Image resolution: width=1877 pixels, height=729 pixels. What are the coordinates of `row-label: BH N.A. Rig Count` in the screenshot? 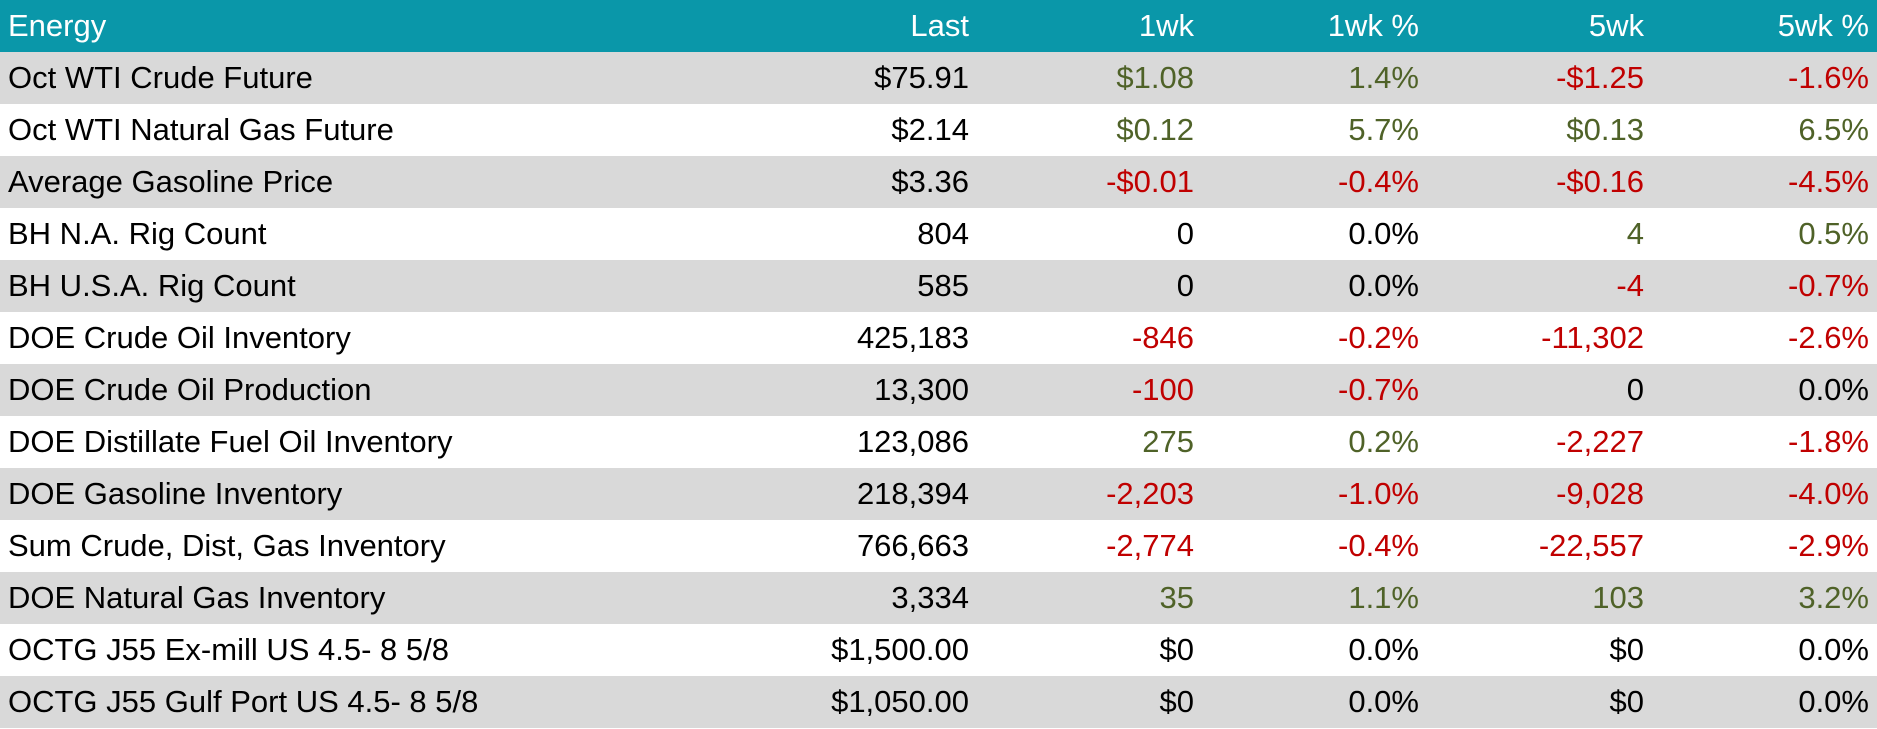 It's located at (137, 233).